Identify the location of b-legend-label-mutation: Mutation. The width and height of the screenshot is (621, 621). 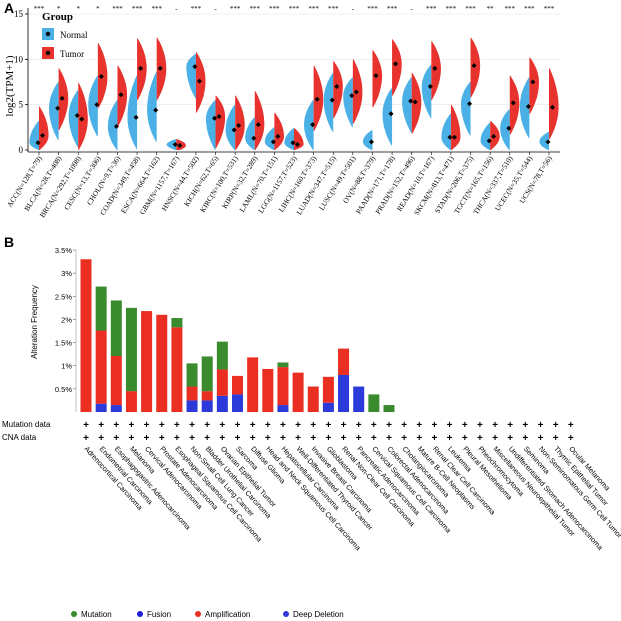
(96, 614).